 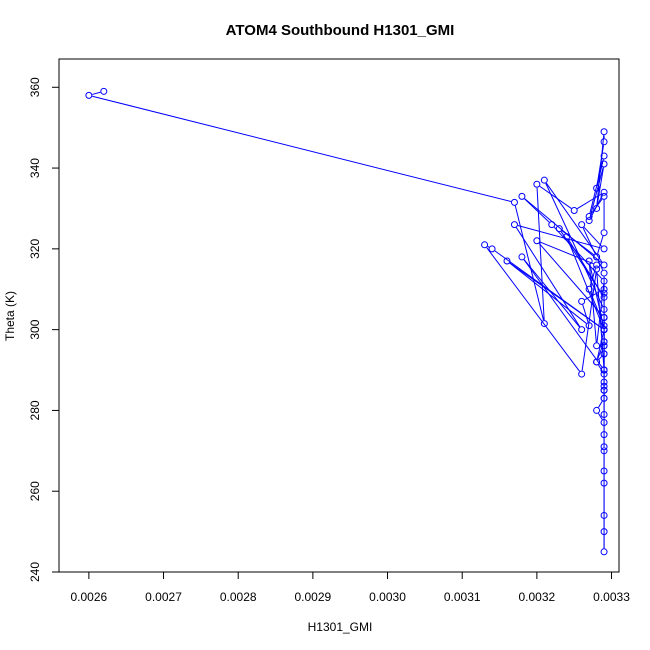 What do you see at coordinates (35, 249) in the screenshot?
I see `y-tick-label: 320` at bounding box center [35, 249].